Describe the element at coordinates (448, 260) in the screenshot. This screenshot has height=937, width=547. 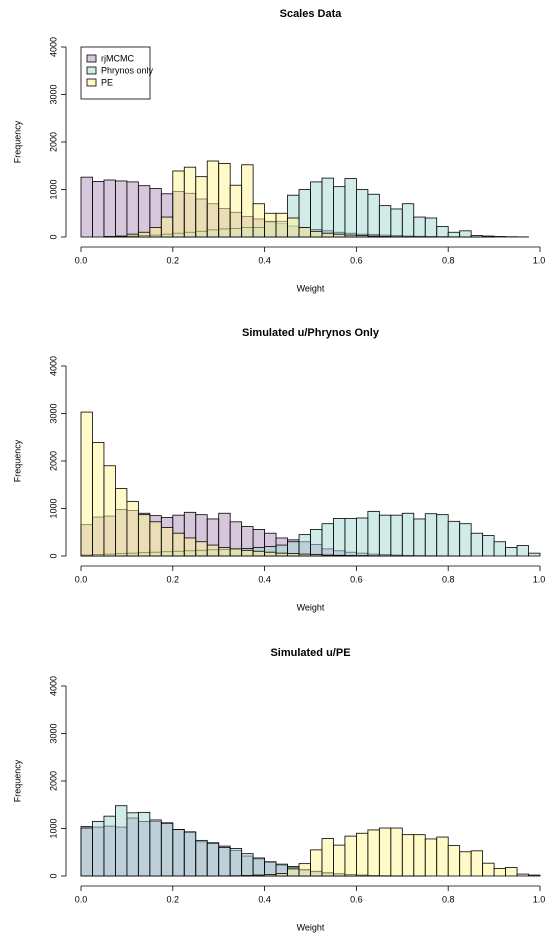
I see `x-tick-label: 0.8` at that location.